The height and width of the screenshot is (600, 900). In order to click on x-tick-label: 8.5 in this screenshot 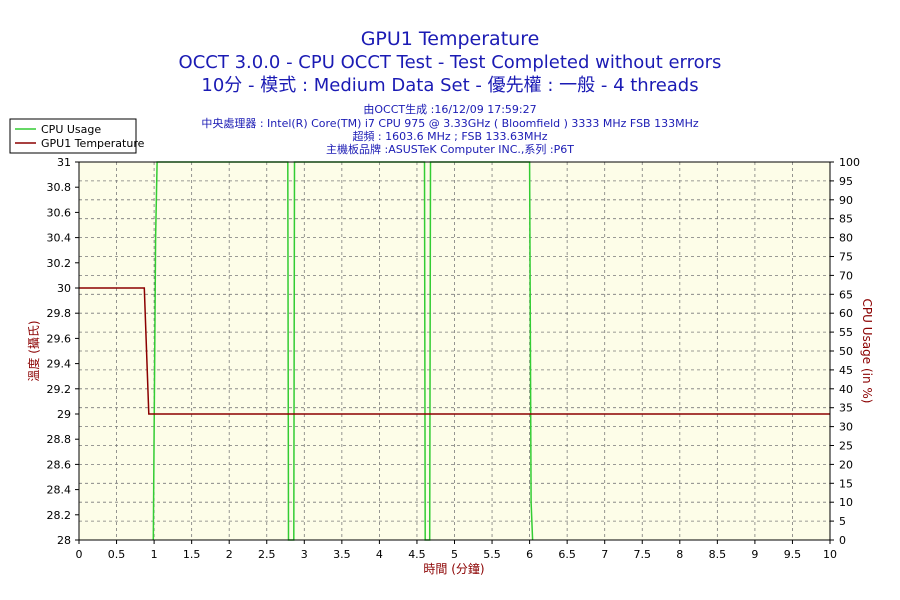, I will do `click(718, 554)`.